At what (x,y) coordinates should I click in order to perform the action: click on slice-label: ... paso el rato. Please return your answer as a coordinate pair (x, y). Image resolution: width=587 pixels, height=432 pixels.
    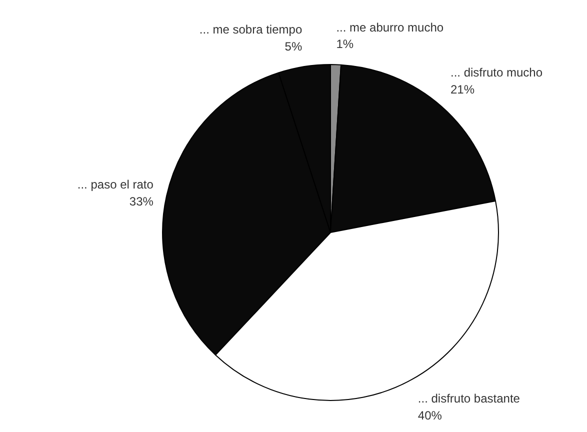
    Looking at the image, I should click on (115, 185).